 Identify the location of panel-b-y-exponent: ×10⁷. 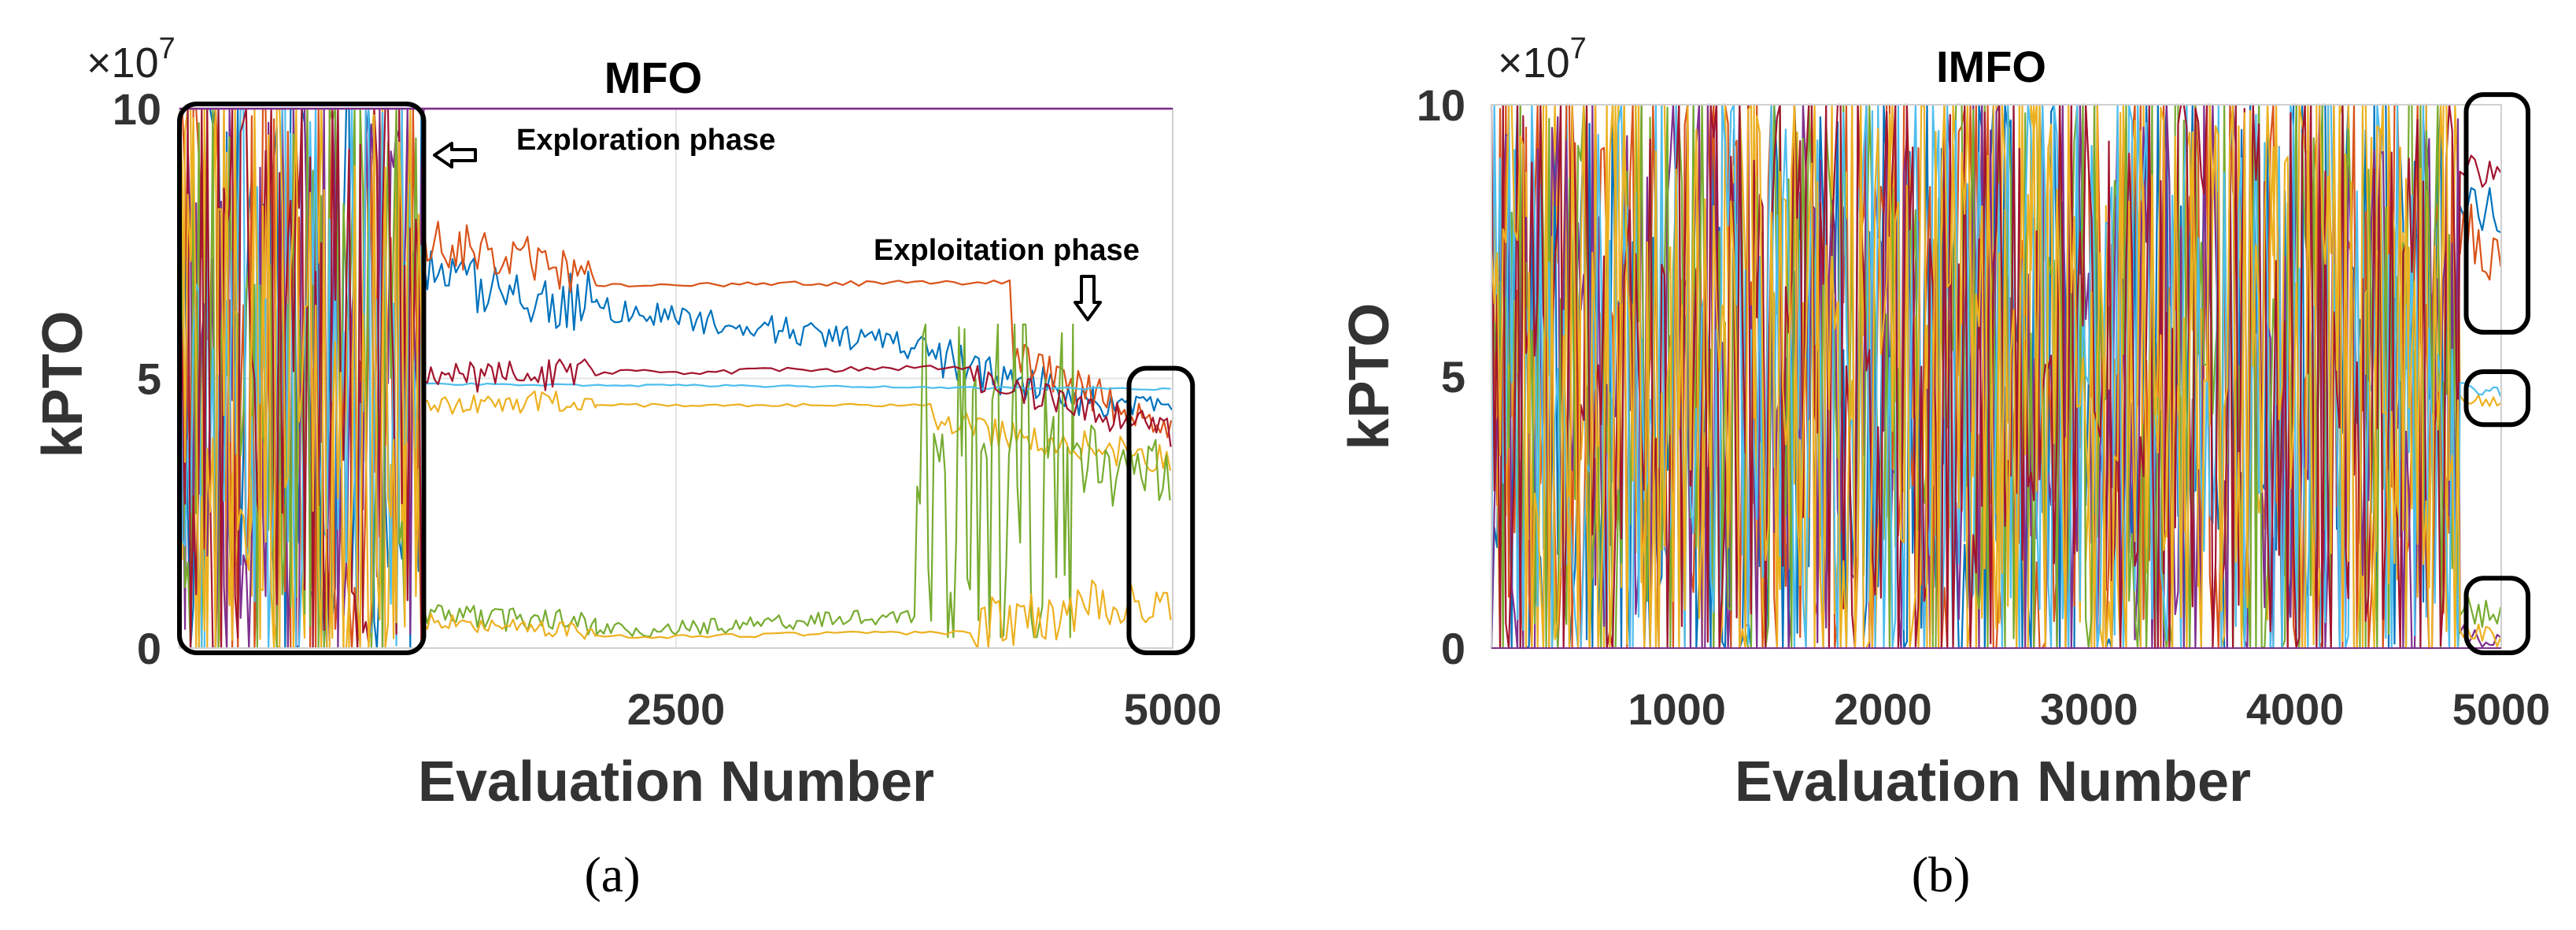
(1542, 59).